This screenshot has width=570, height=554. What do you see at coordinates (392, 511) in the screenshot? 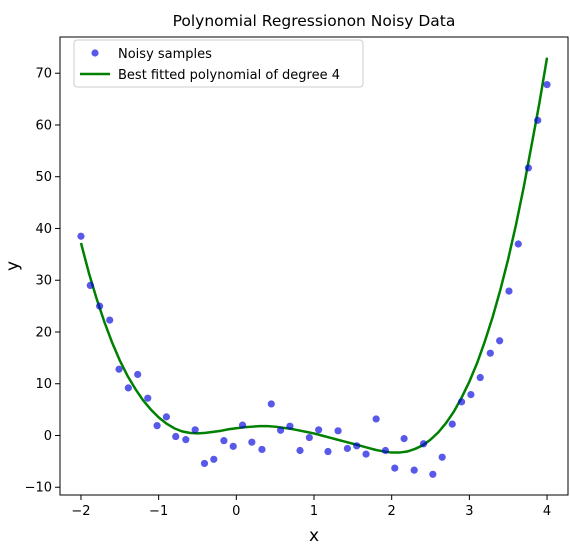
I see `x-tick-label: 2` at bounding box center [392, 511].